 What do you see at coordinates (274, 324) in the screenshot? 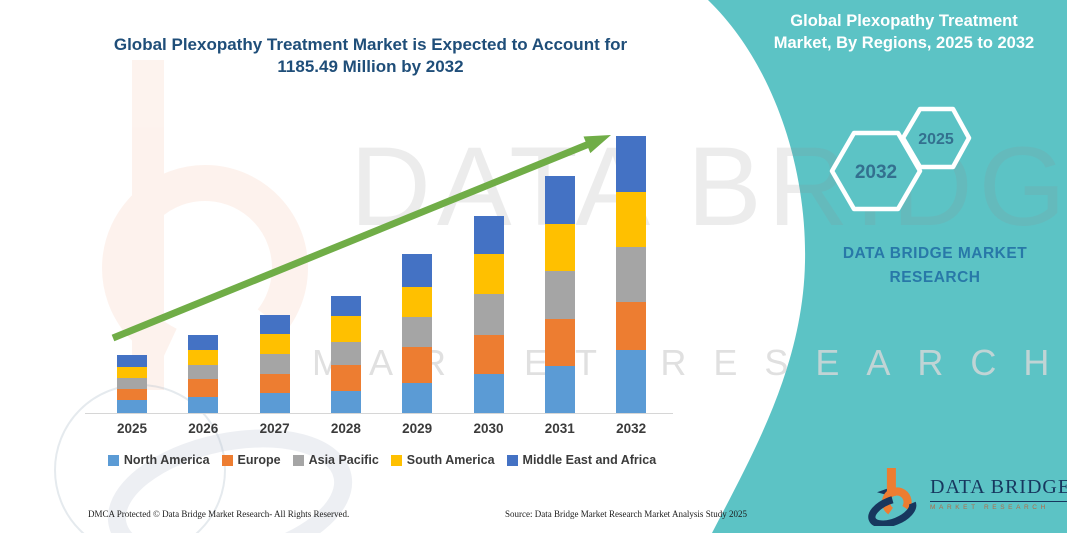
I see `bar-segment-2027-middle-east-and-africa` at bounding box center [274, 324].